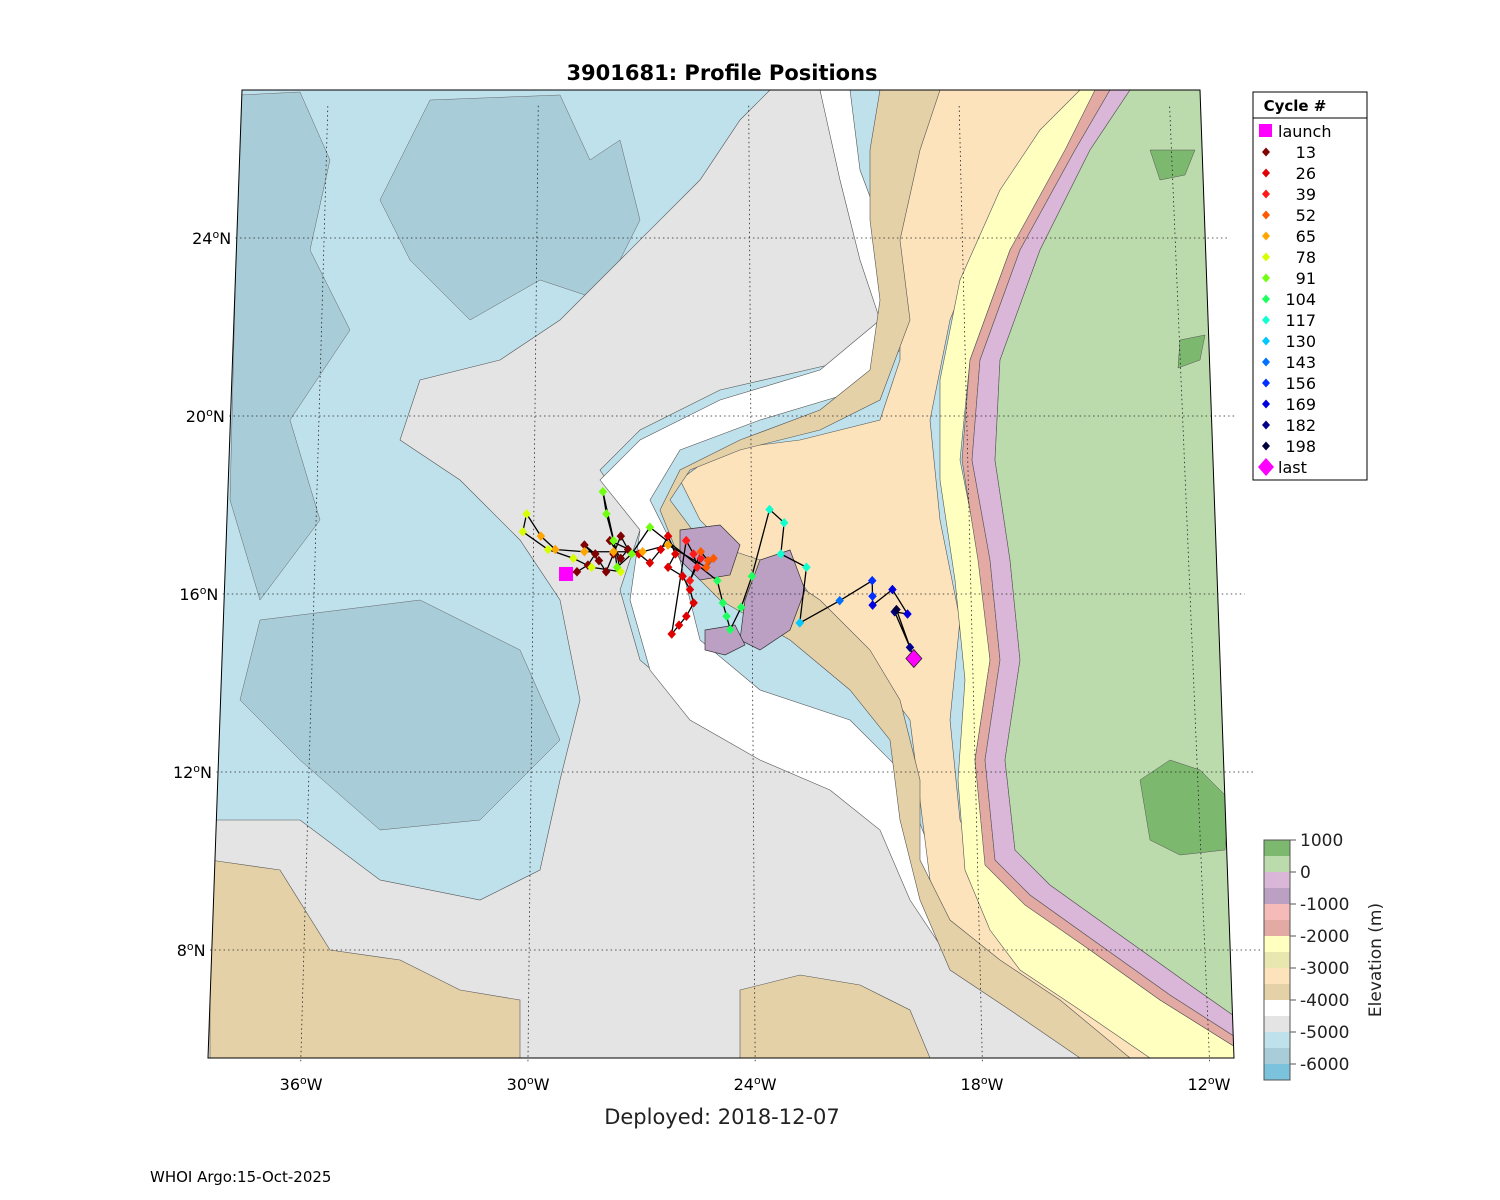  I want to click on legend-entry: 143, so click(1289, 362).